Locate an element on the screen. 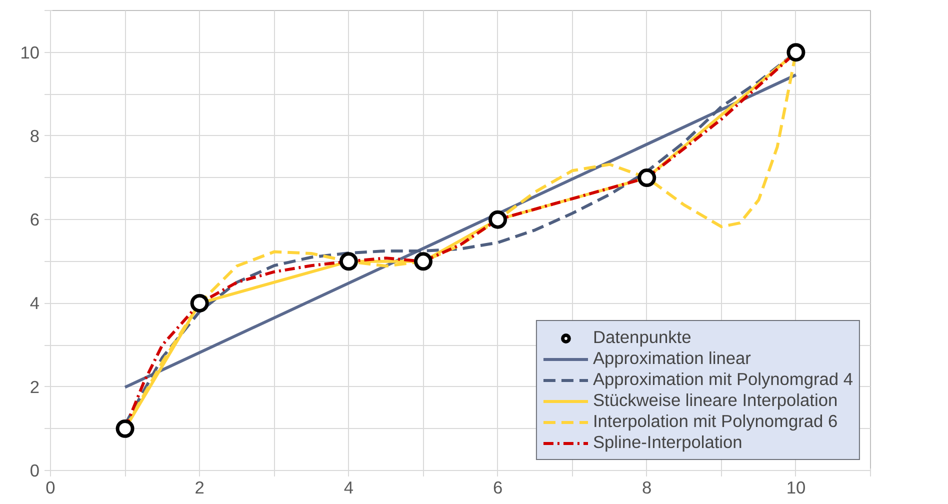  y-tick-label: 4 is located at coordinates (35, 303).